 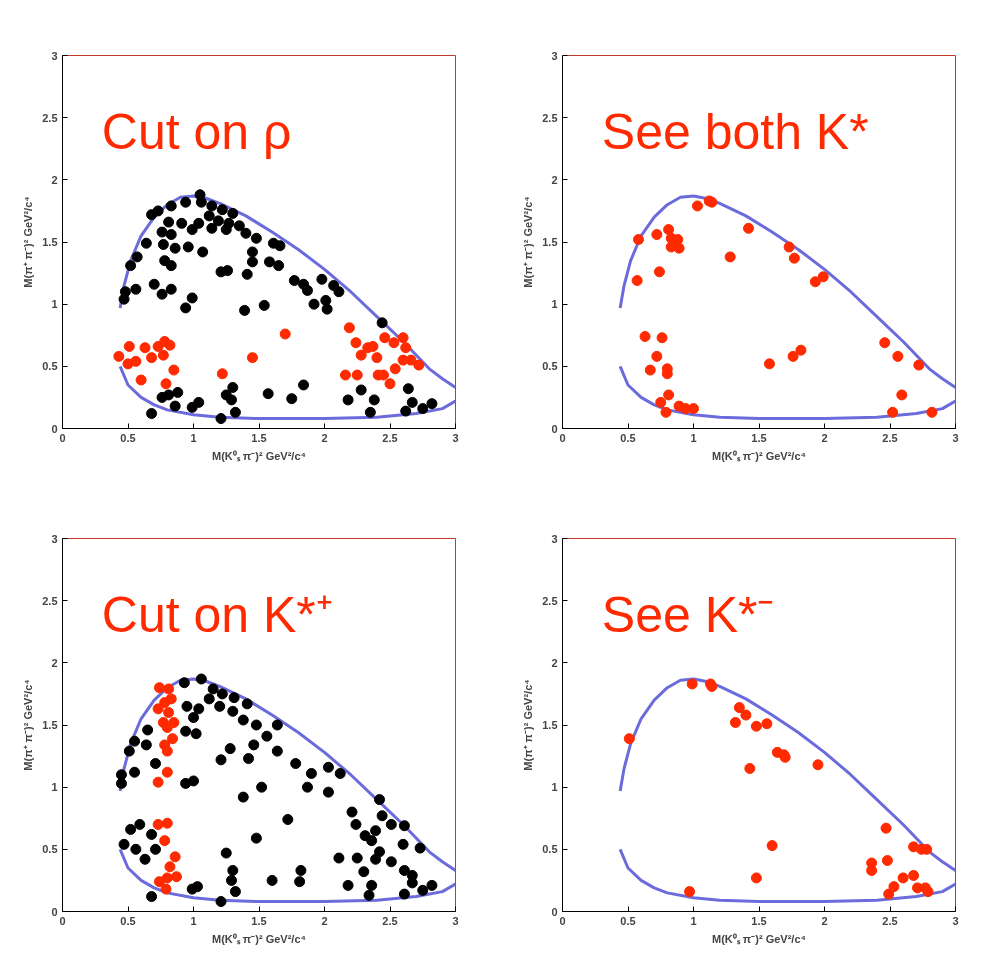 I want to click on annotation: See K*⁻, so click(x=688, y=614).